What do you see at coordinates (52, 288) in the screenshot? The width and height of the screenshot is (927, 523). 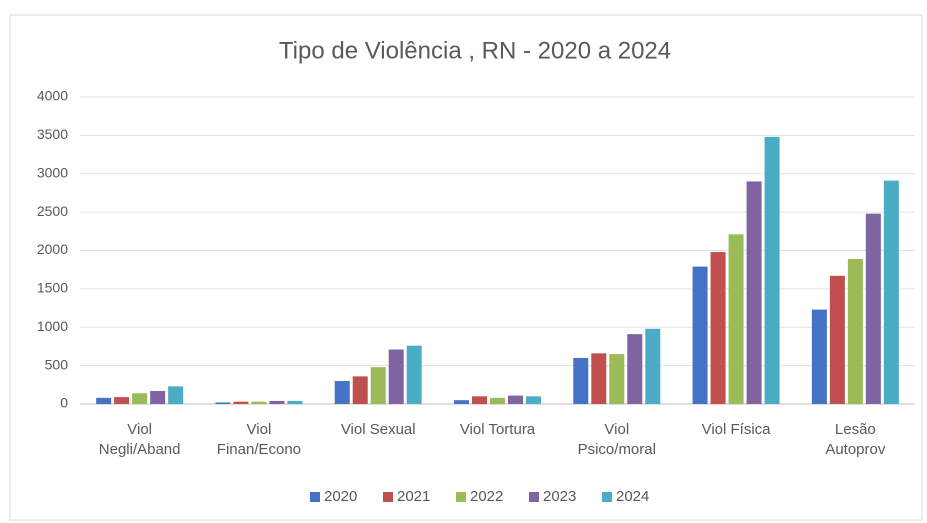 I see `y-tick-label: 1500` at bounding box center [52, 288].